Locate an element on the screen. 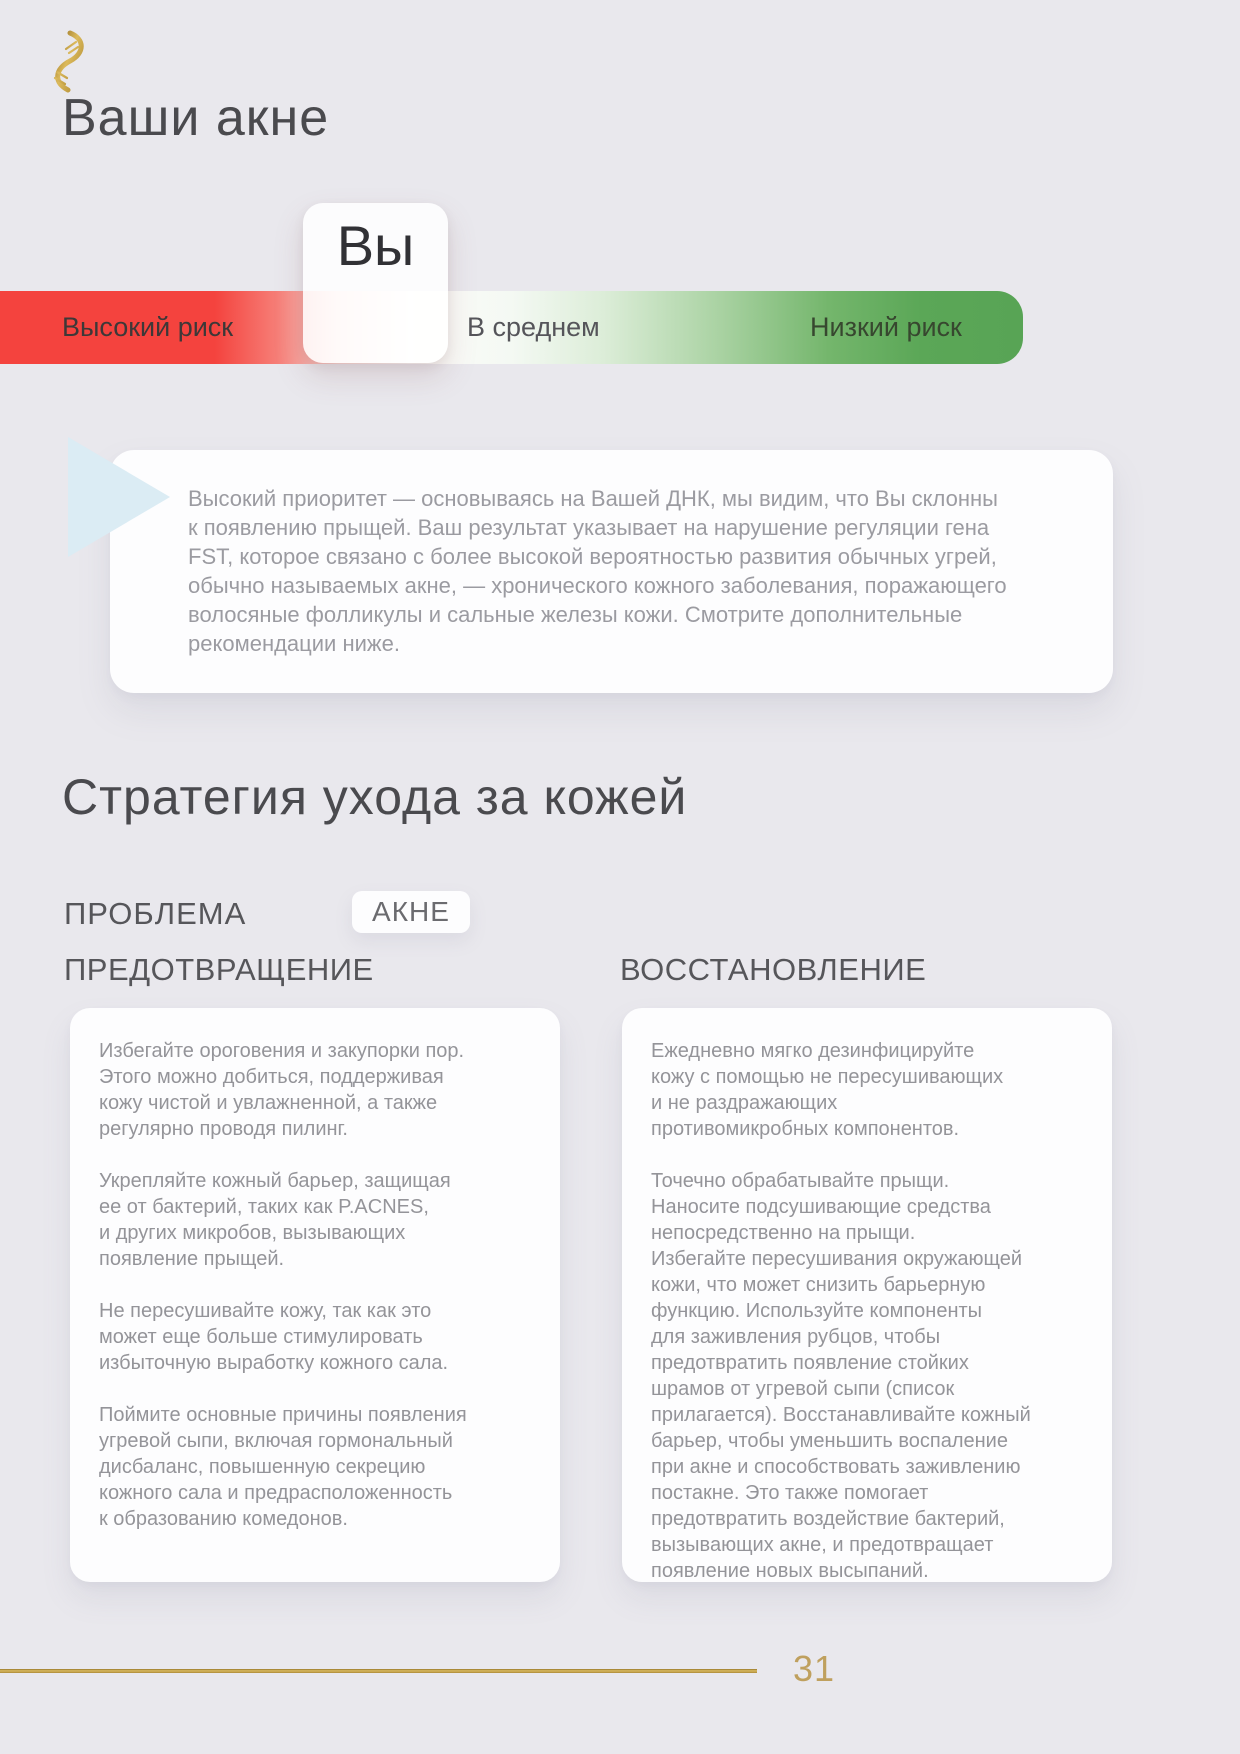 Image resolution: width=1240 pixels, height=1754 pixels. risk-gradient-bar: Высокий риск В среднем Низкий риск is located at coordinates (511, 327).